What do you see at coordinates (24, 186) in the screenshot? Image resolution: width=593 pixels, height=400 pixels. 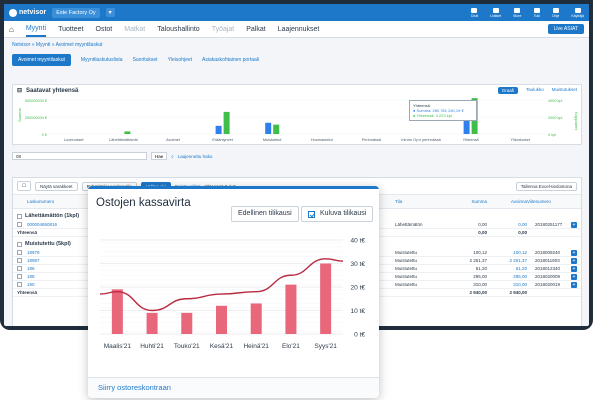 I see `select-all-checkbox: ☐` at bounding box center [24, 186].